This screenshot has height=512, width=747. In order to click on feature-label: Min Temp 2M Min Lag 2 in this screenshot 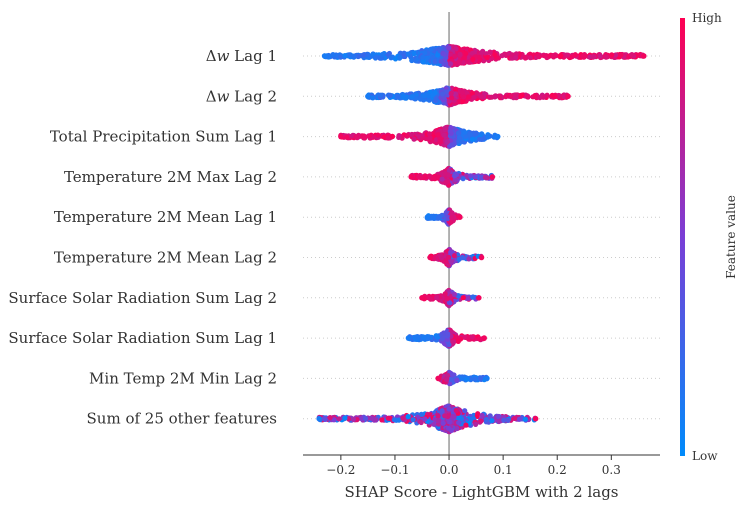, I will do `click(183, 378)`.